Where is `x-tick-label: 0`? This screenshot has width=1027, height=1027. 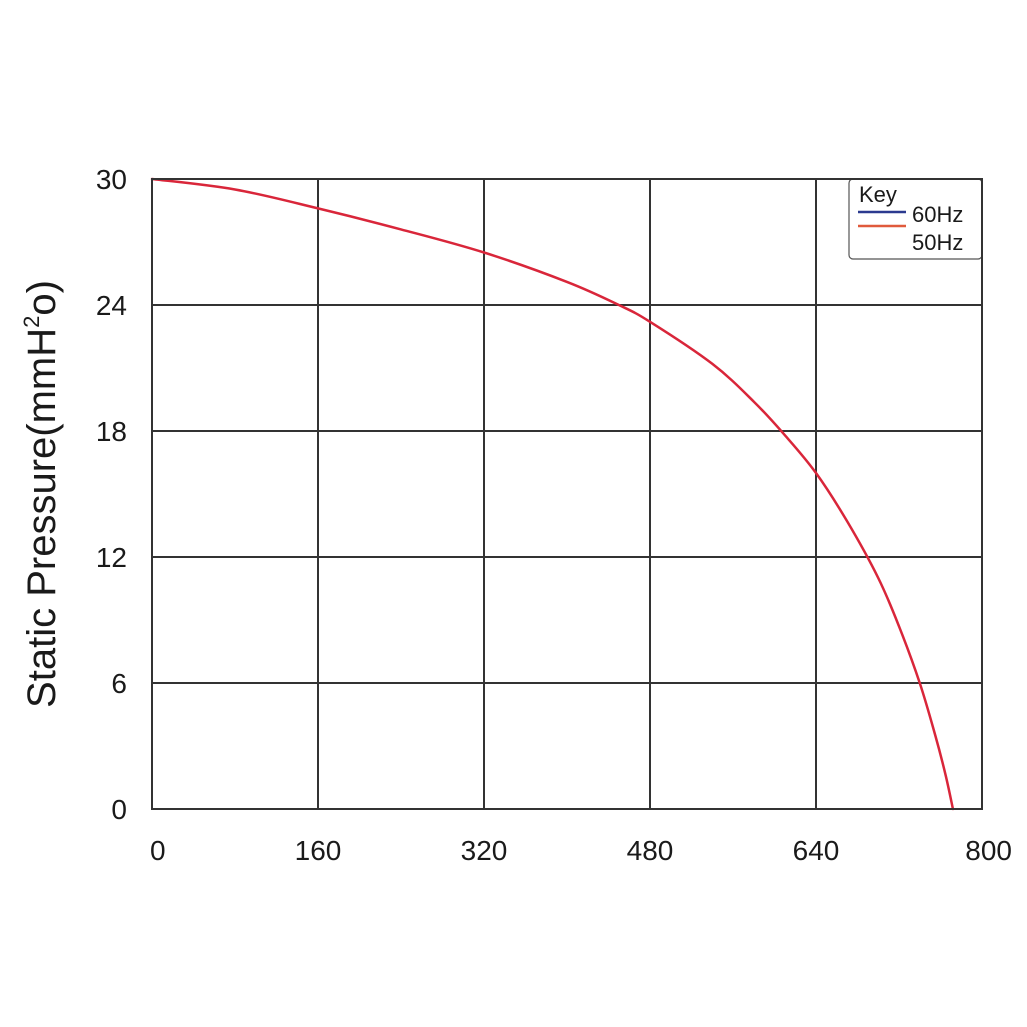
x-tick-label: 0 is located at coordinates (158, 850).